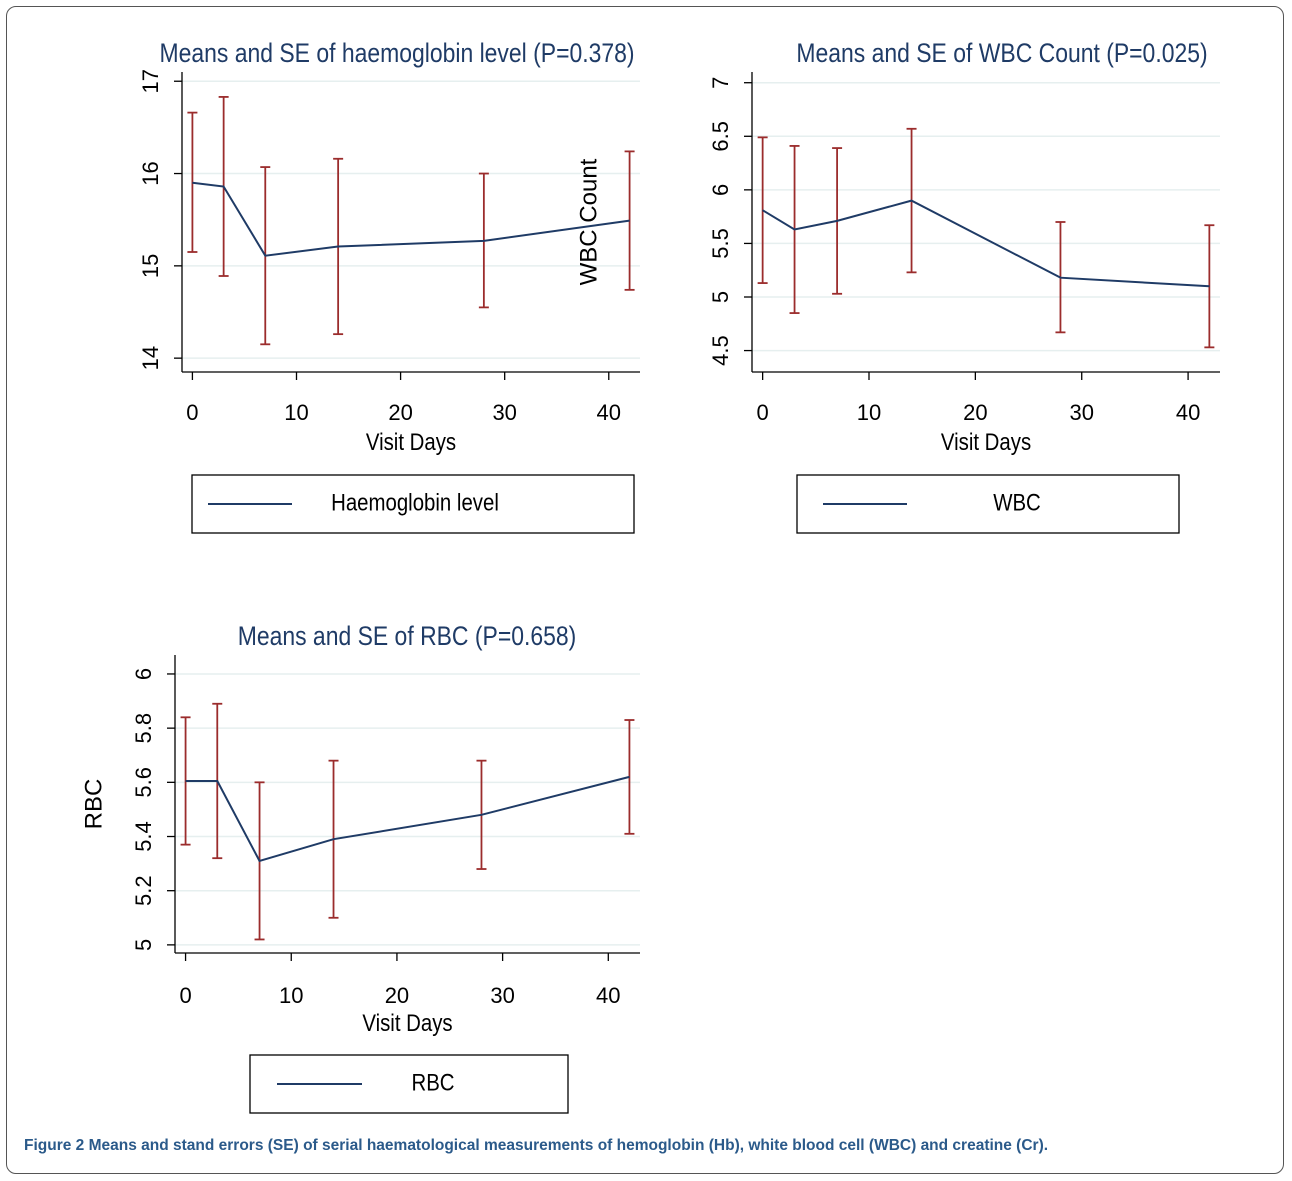 The width and height of the screenshot is (1292, 1181). Describe the element at coordinates (720, 350) in the screenshot. I see `y-tick-label: 4.5` at that location.